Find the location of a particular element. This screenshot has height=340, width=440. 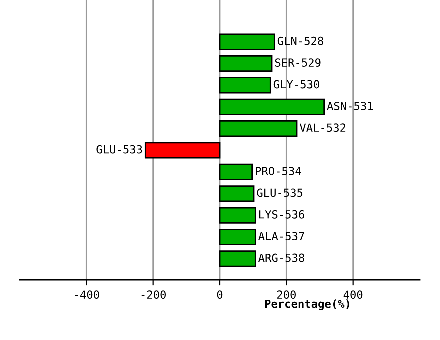

y-tick-label: ALA-537 is located at coordinates (281, 236).